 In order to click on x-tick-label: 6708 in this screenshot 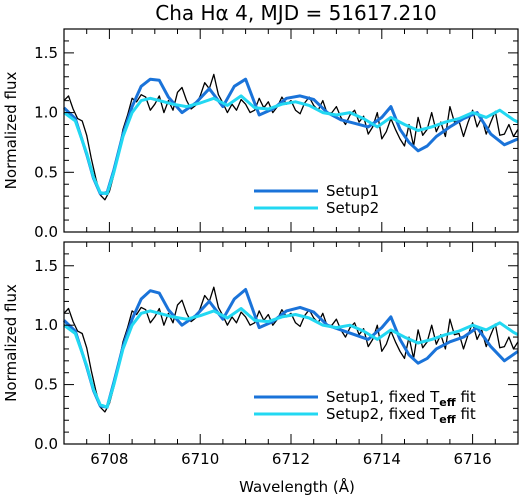, I will do `click(109, 459)`.